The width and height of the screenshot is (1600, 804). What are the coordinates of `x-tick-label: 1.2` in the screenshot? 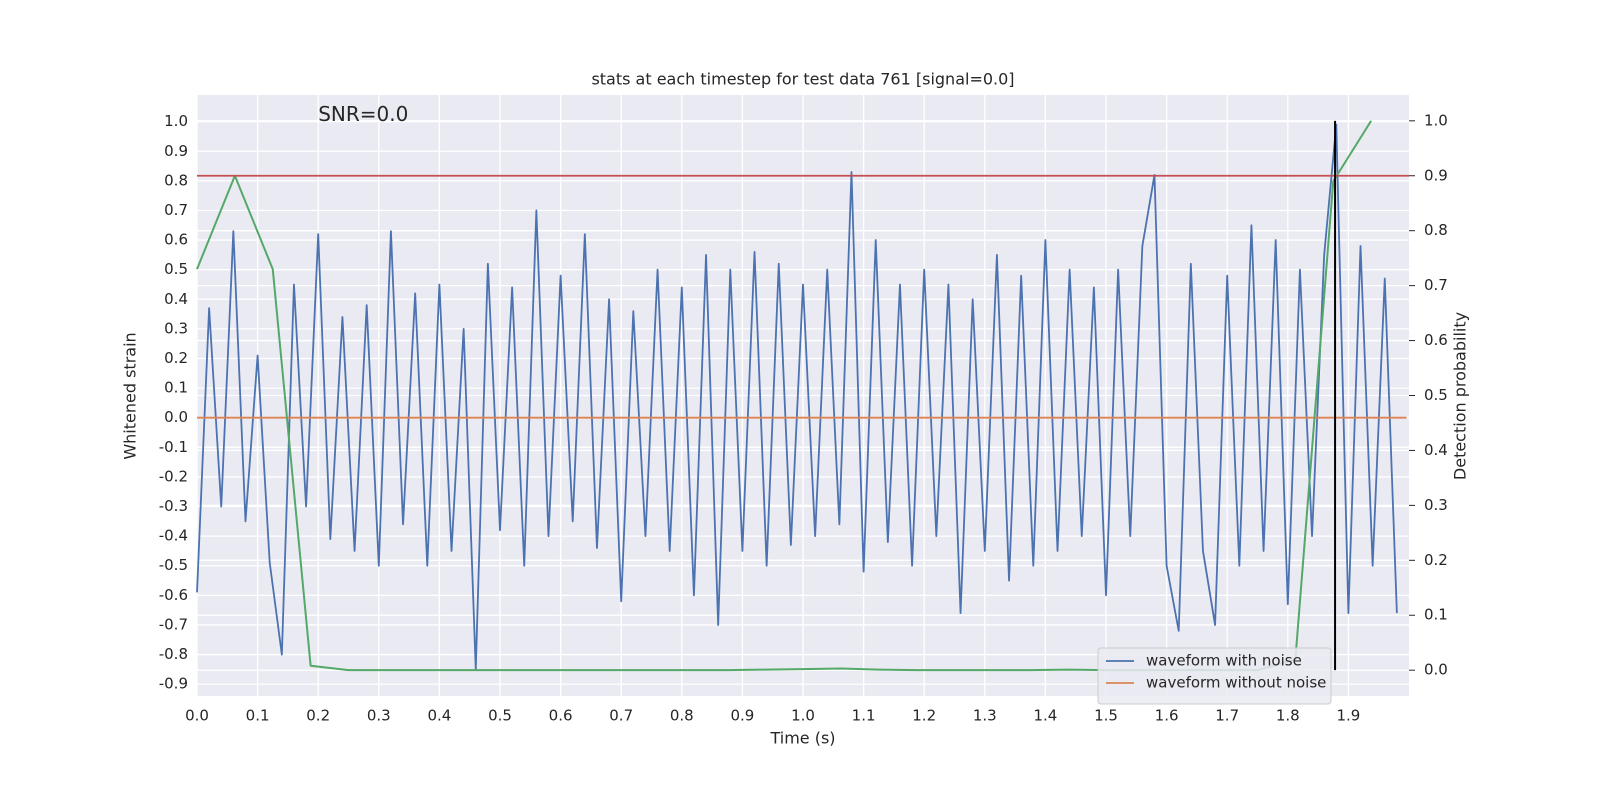 It's located at (924, 716).